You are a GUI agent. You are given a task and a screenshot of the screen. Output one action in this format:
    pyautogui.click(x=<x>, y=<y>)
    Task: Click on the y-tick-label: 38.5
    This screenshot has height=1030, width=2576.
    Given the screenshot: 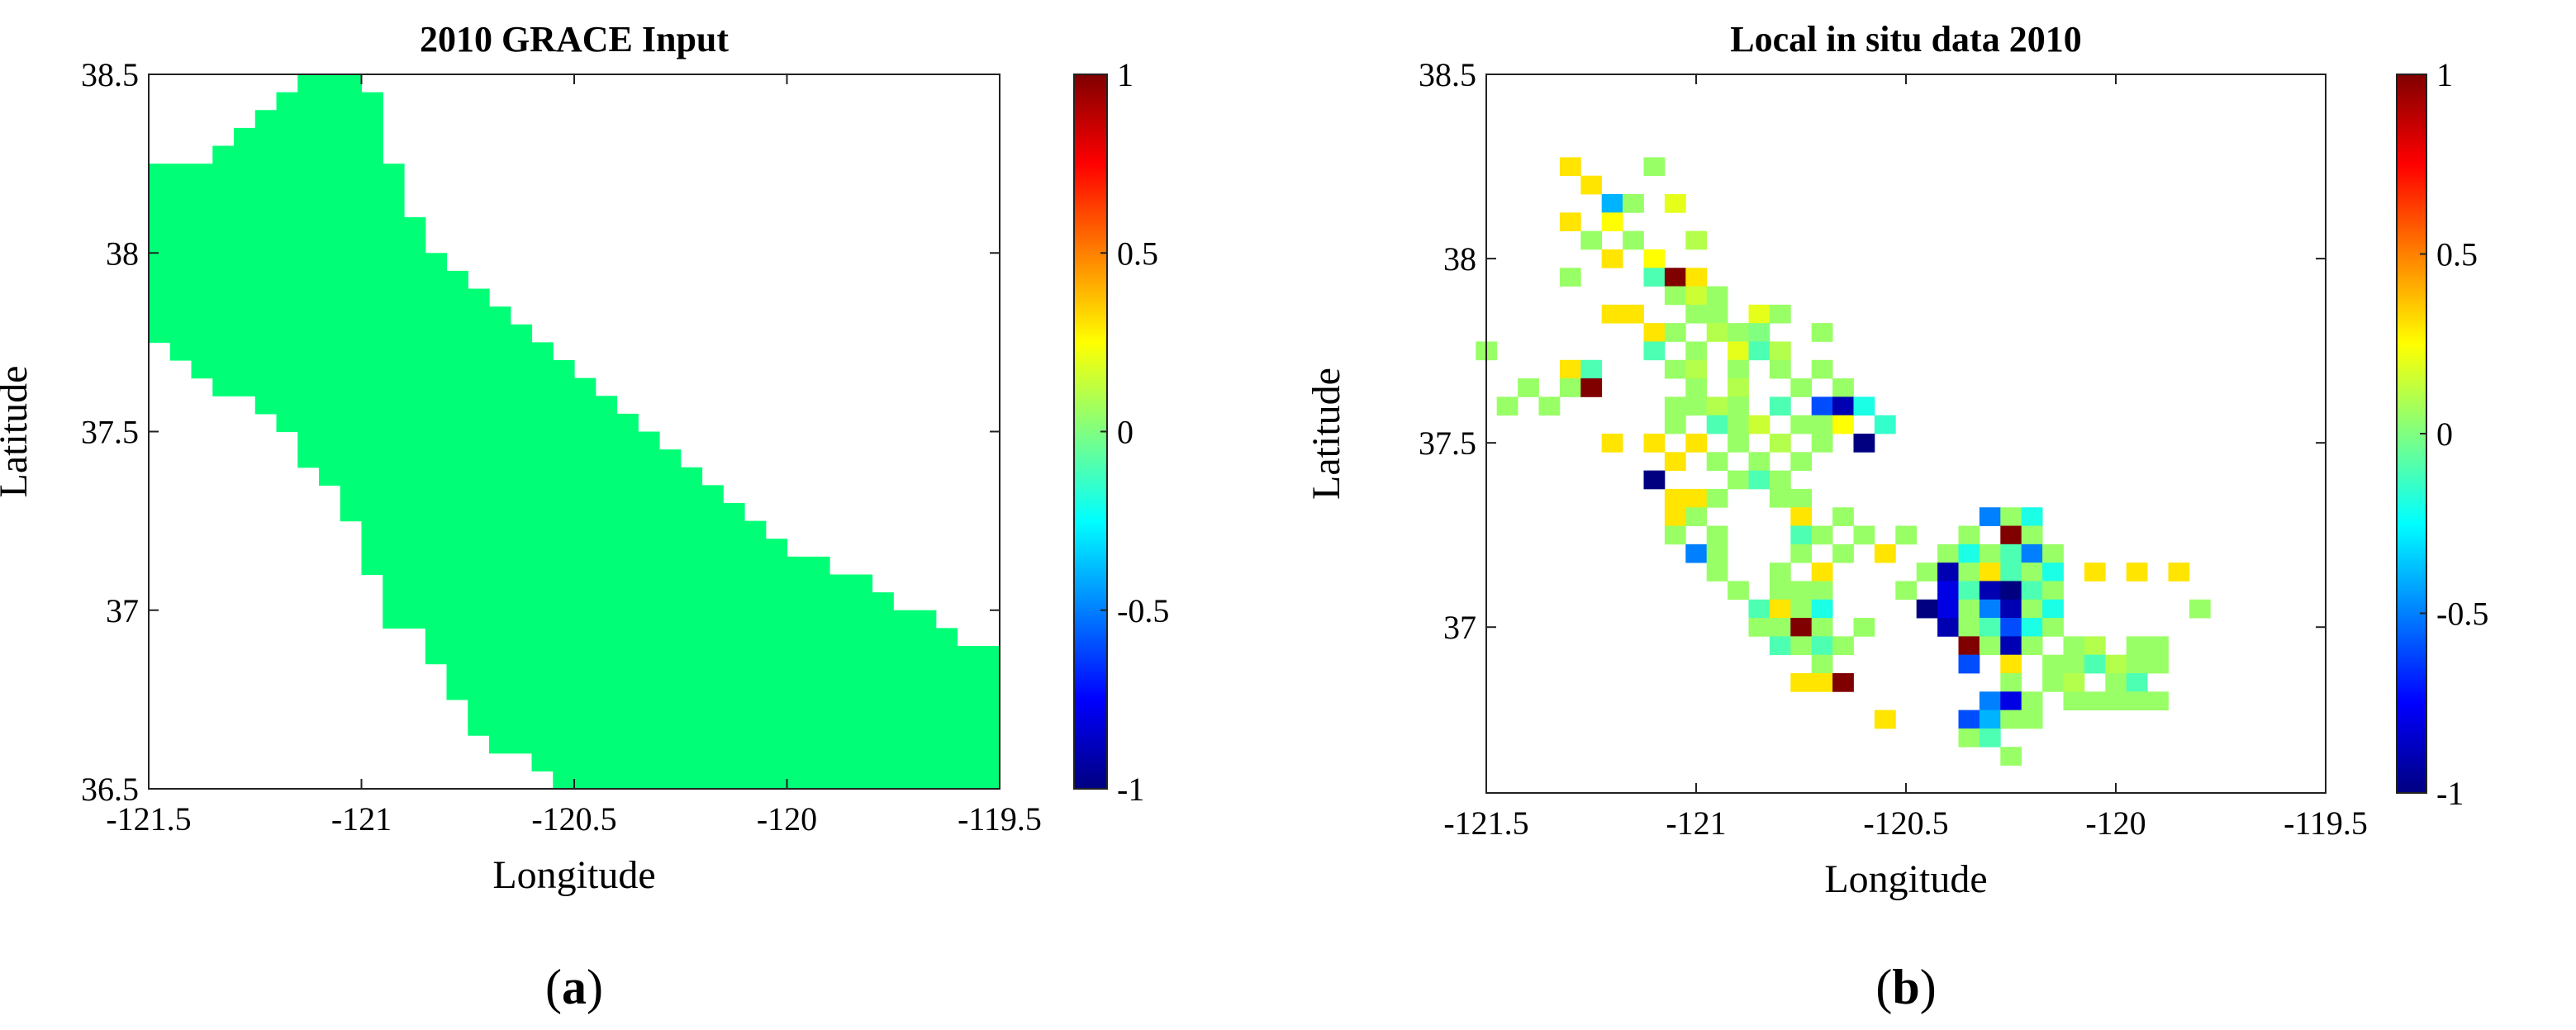 What is the action you would take?
    pyautogui.click(x=110, y=74)
    